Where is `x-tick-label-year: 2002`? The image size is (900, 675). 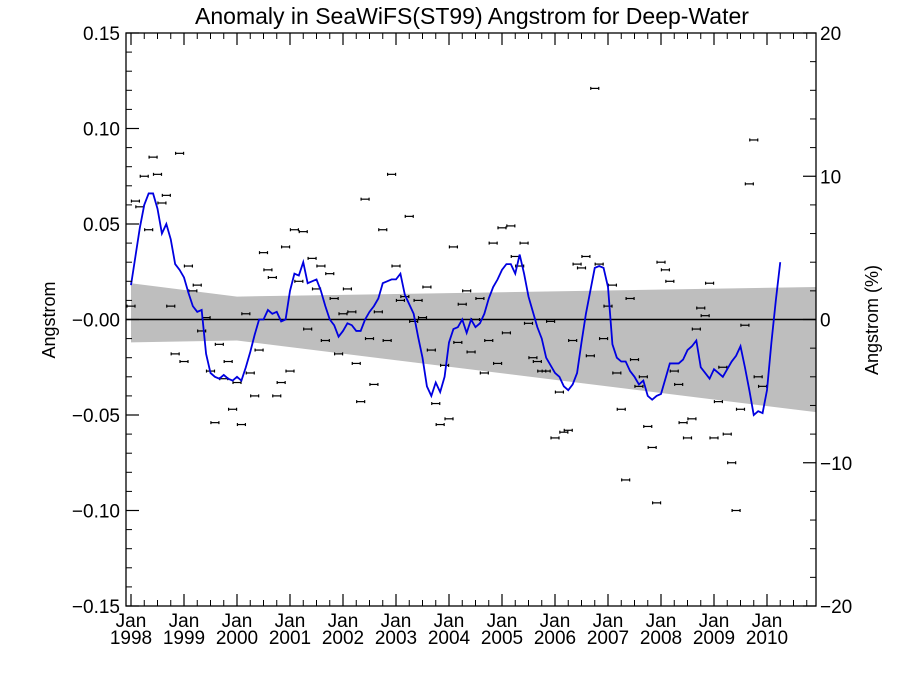 x-tick-label-year: 2002 is located at coordinates (343, 638).